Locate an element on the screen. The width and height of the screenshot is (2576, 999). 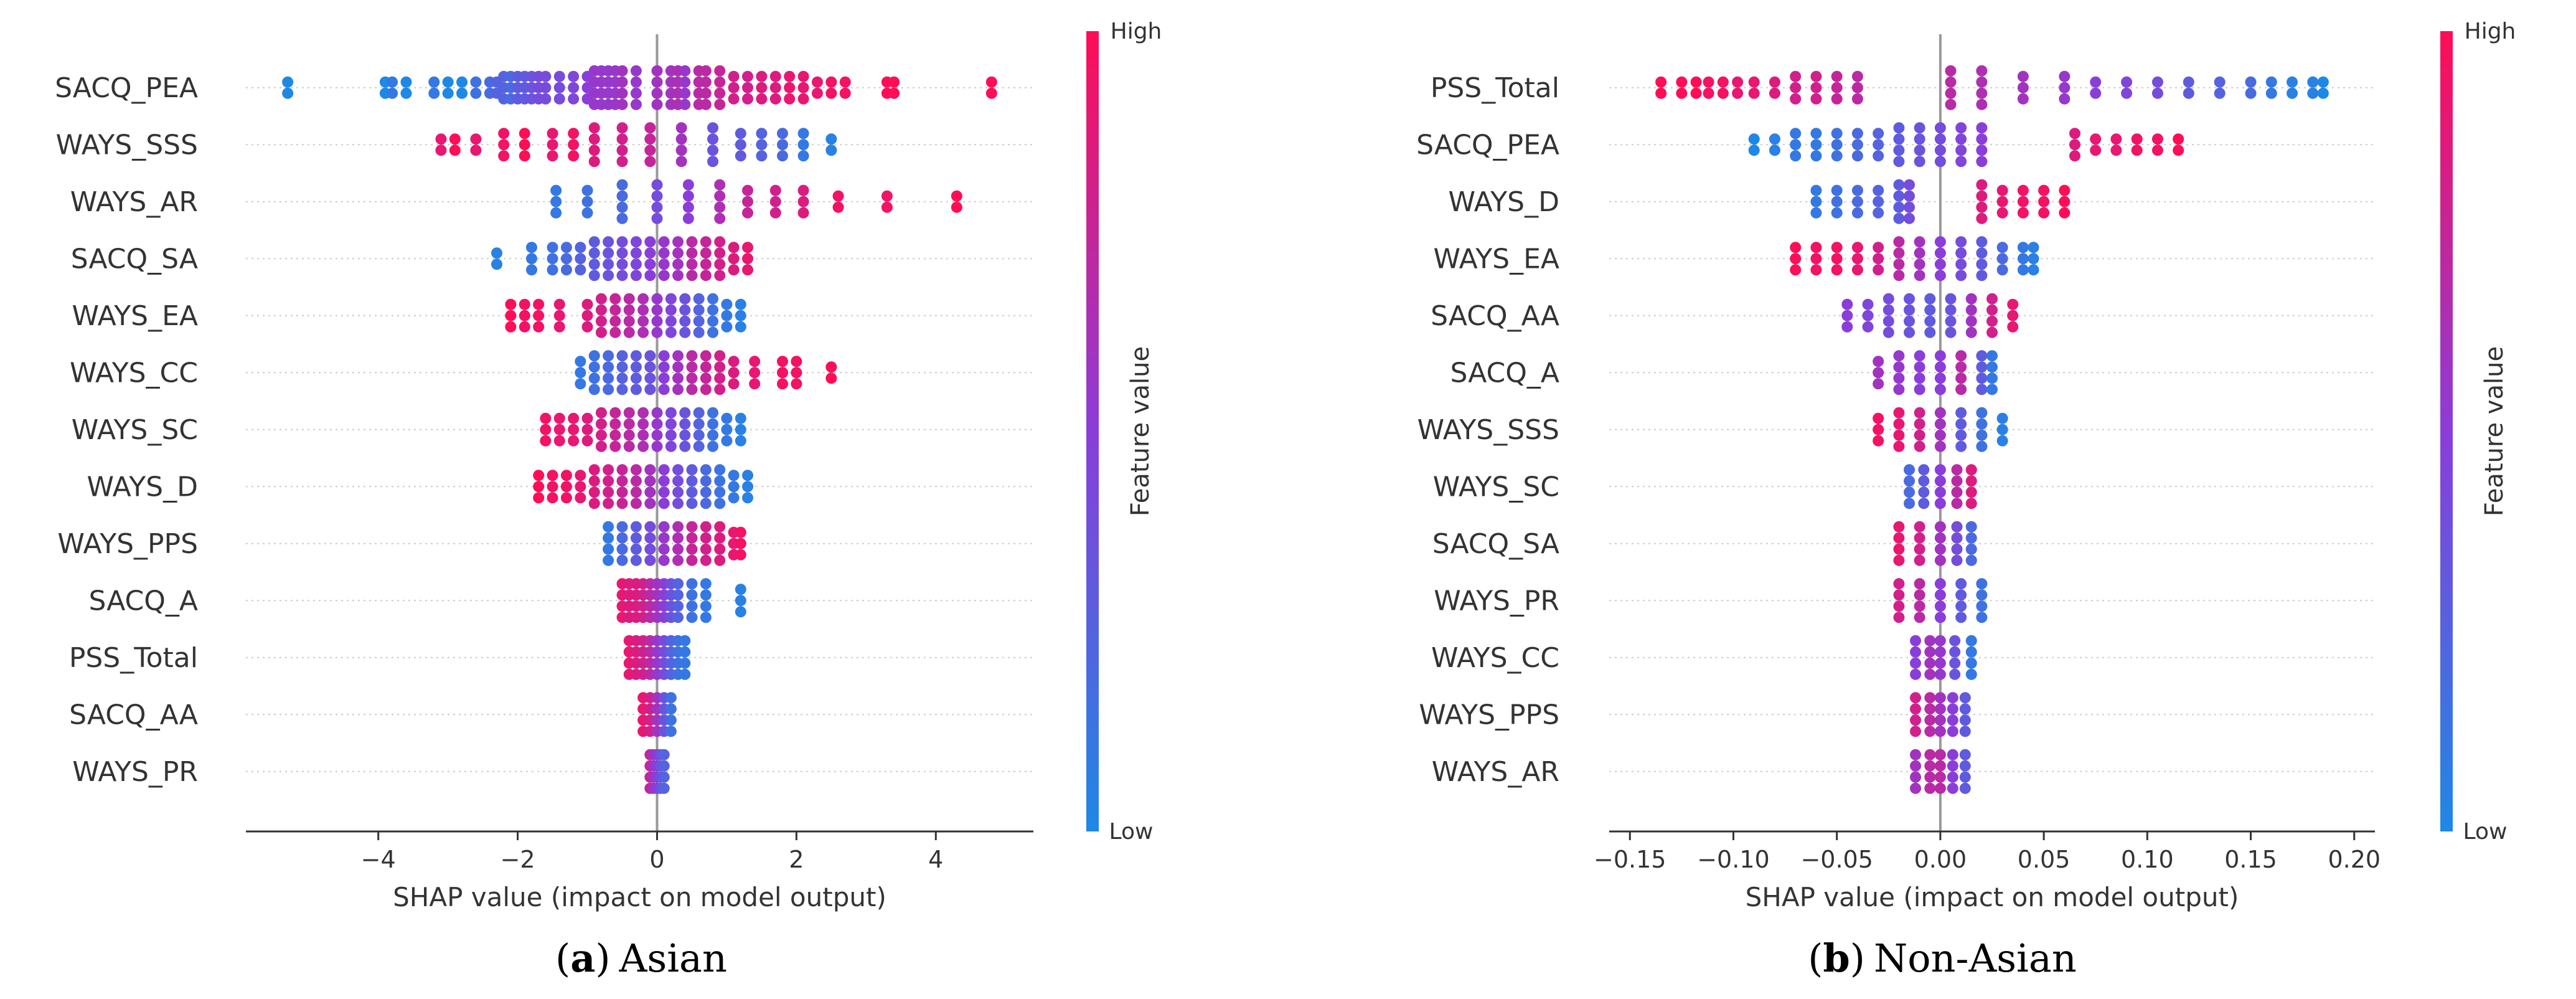
x-tick-label: −2 is located at coordinates (518, 859).